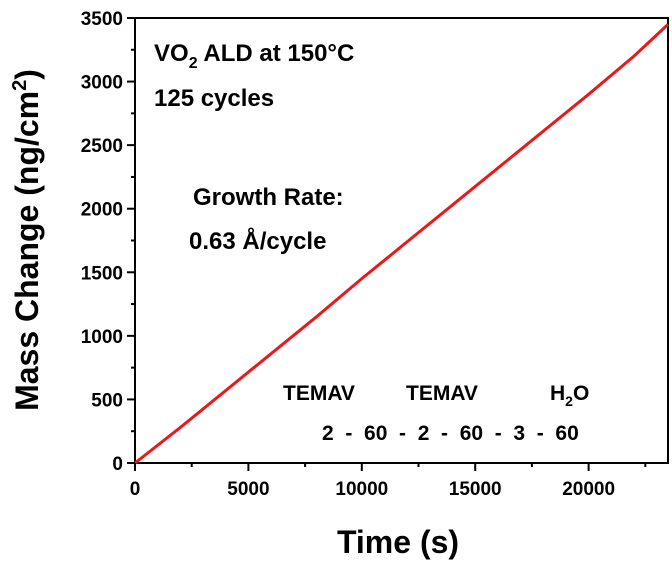 The image size is (672, 564). What do you see at coordinates (361, 489) in the screenshot?
I see `x-tick-label: 10000` at bounding box center [361, 489].